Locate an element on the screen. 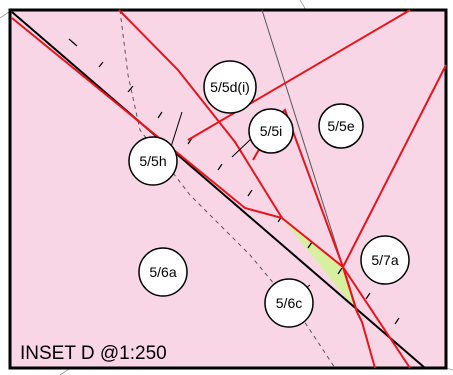 This screenshot has width=453, height=375. lot-label-text: 5/5i is located at coordinates (271, 131).